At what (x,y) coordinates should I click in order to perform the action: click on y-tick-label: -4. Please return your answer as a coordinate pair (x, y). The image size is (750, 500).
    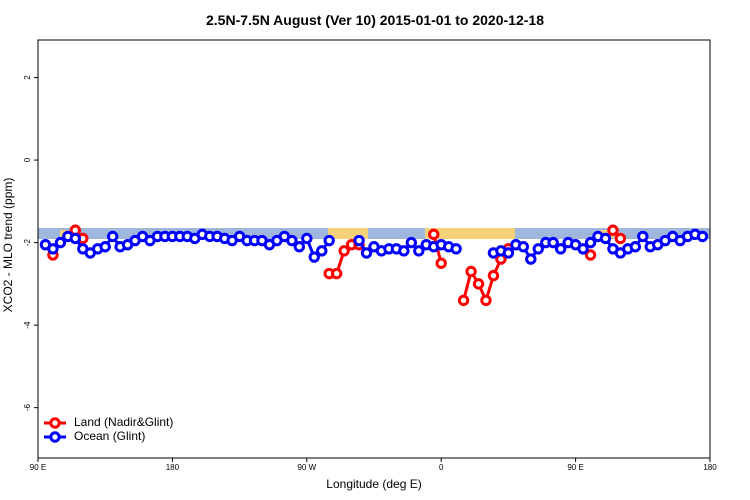
    Looking at the image, I should click on (27, 325).